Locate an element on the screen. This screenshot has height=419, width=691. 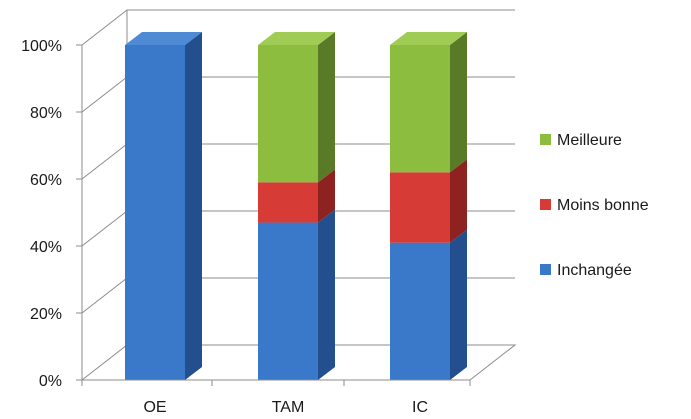
legend-item: Meilleure is located at coordinates (581, 140).